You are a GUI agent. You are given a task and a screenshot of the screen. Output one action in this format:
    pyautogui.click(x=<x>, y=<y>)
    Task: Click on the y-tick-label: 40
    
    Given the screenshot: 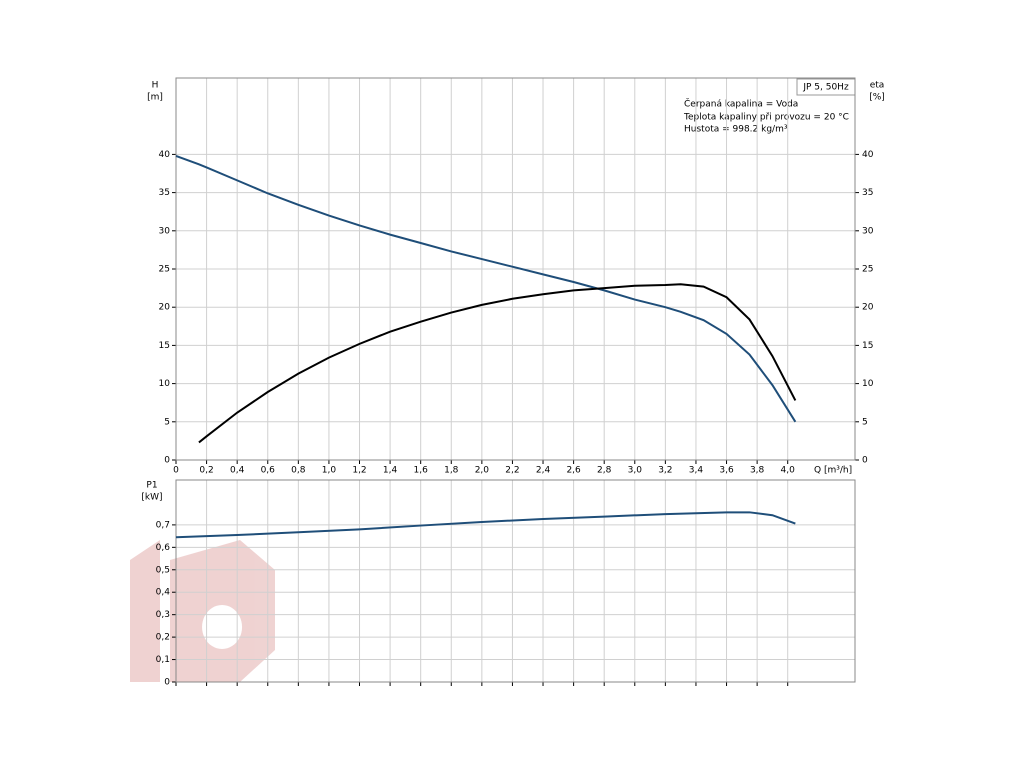 What is the action you would take?
    pyautogui.click(x=165, y=155)
    